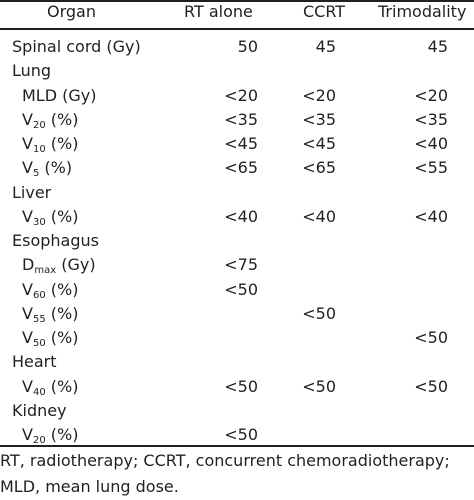 This screenshot has width=474, height=500. What do you see at coordinates (39, 149) in the screenshot?
I see `row-label-subscript: 10` at bounding box center [39, 149].